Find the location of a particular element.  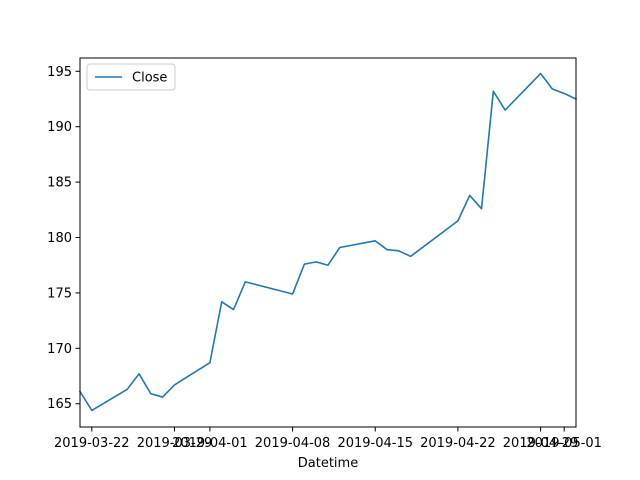

y-tick-label: 185 is located at coordinates (59, 183).